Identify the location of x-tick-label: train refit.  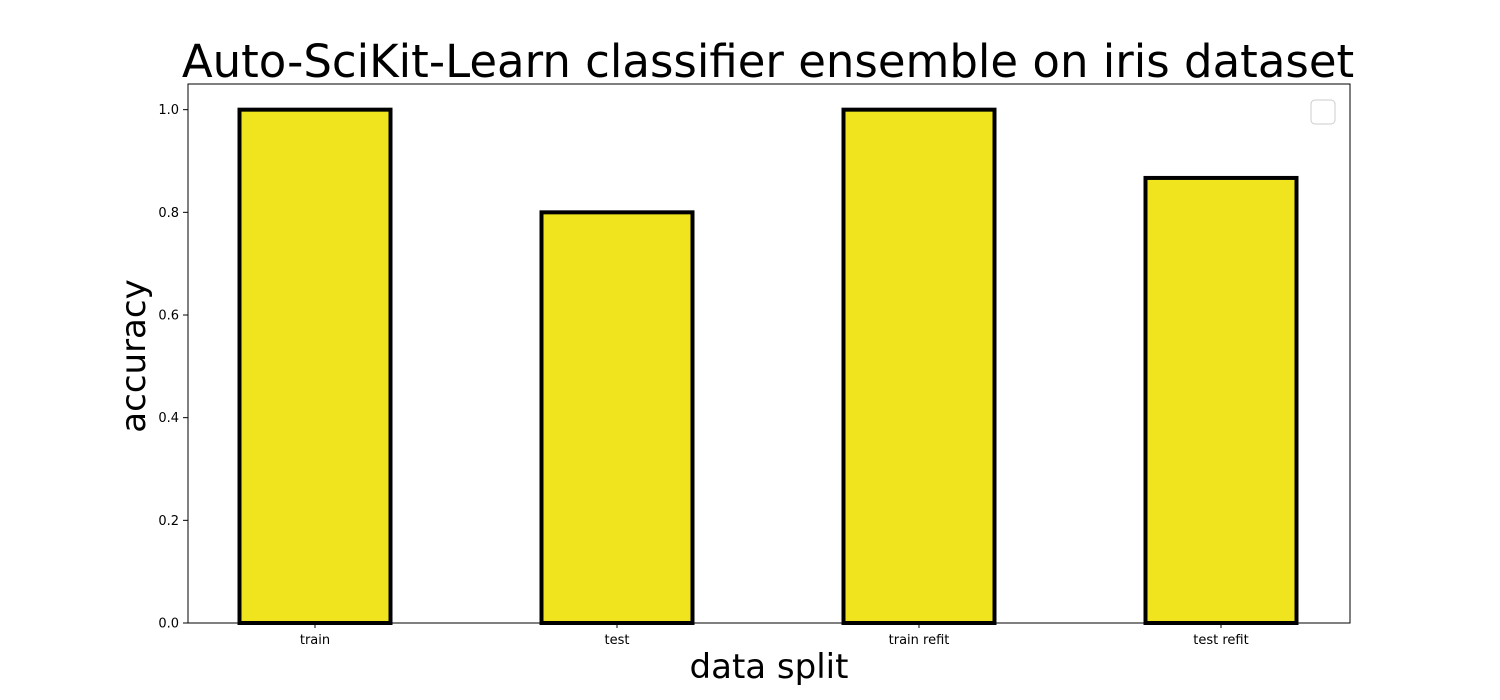
(919, 640).